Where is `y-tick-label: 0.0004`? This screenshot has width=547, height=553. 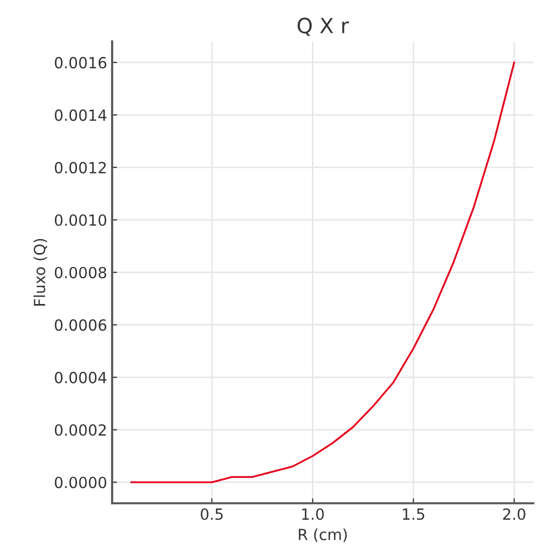 y-tick-label: 0.0004 is located at coordinates (80, 378).